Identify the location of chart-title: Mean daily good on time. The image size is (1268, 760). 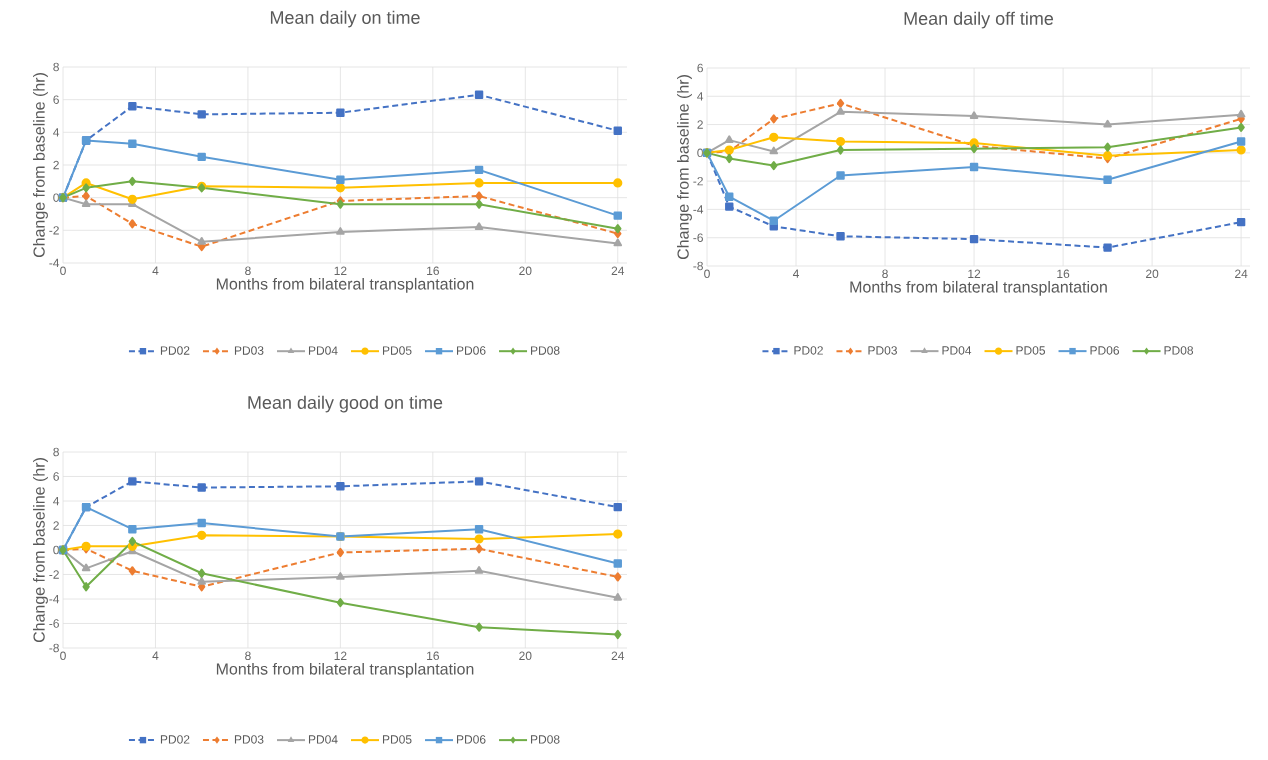
(345, 404).